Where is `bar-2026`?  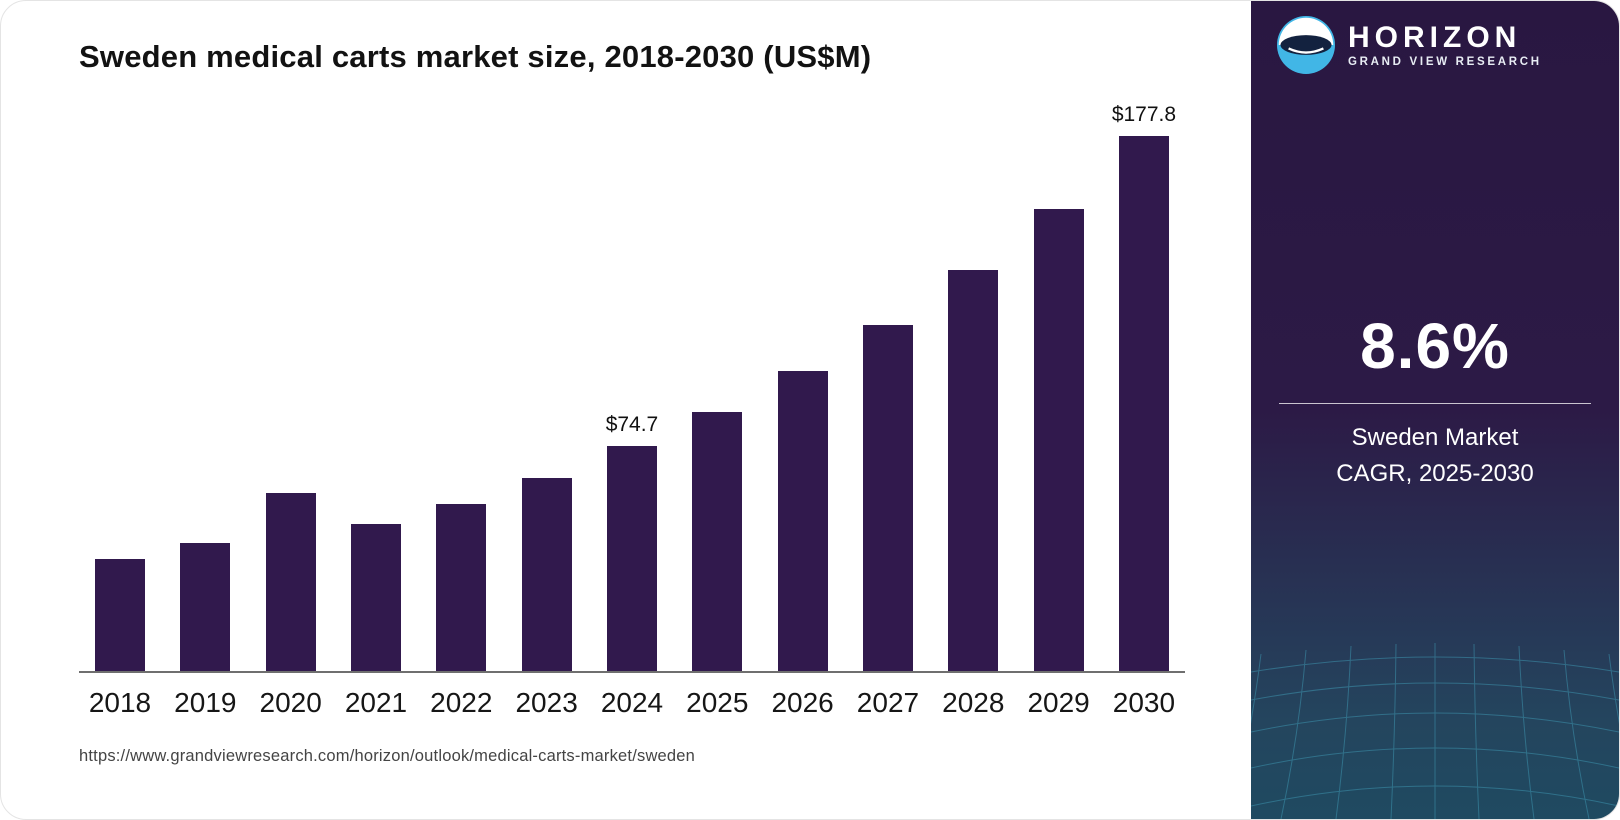
bar-2026 is located at coordinates (802, 520).